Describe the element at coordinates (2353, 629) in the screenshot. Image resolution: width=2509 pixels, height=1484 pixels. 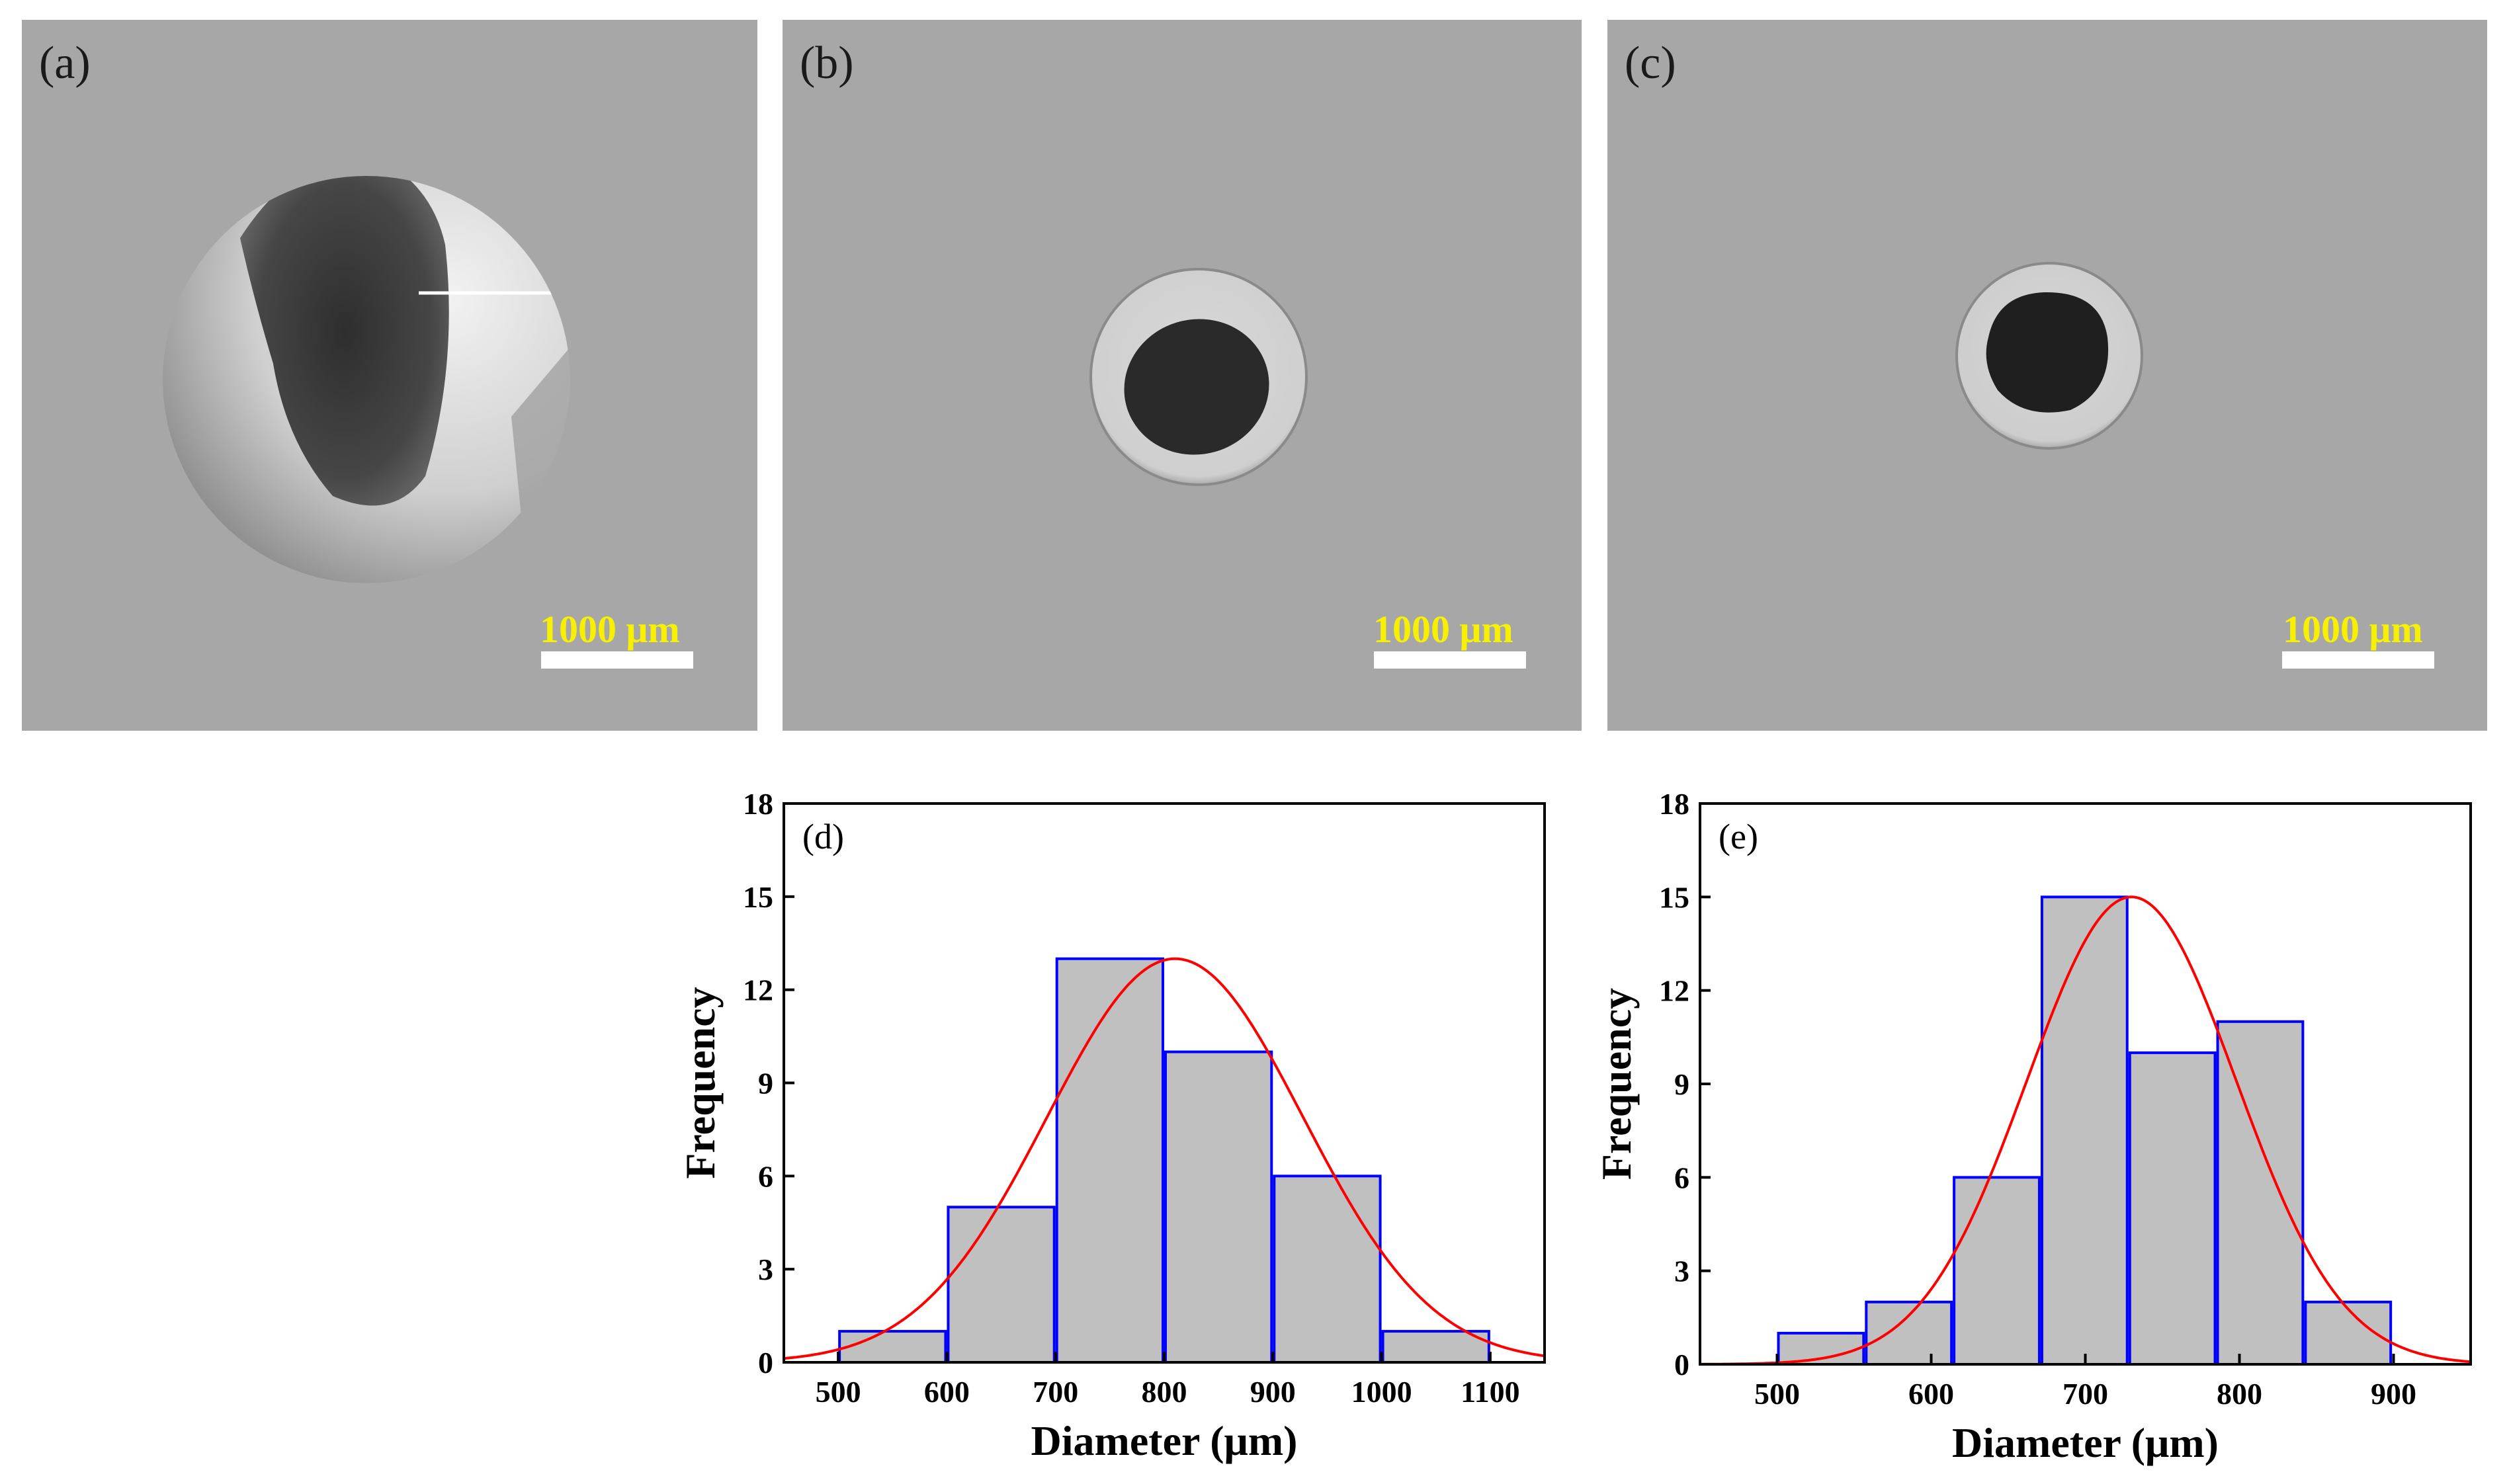
I see `scale-bar-label-c: 1000 μm` at that location.